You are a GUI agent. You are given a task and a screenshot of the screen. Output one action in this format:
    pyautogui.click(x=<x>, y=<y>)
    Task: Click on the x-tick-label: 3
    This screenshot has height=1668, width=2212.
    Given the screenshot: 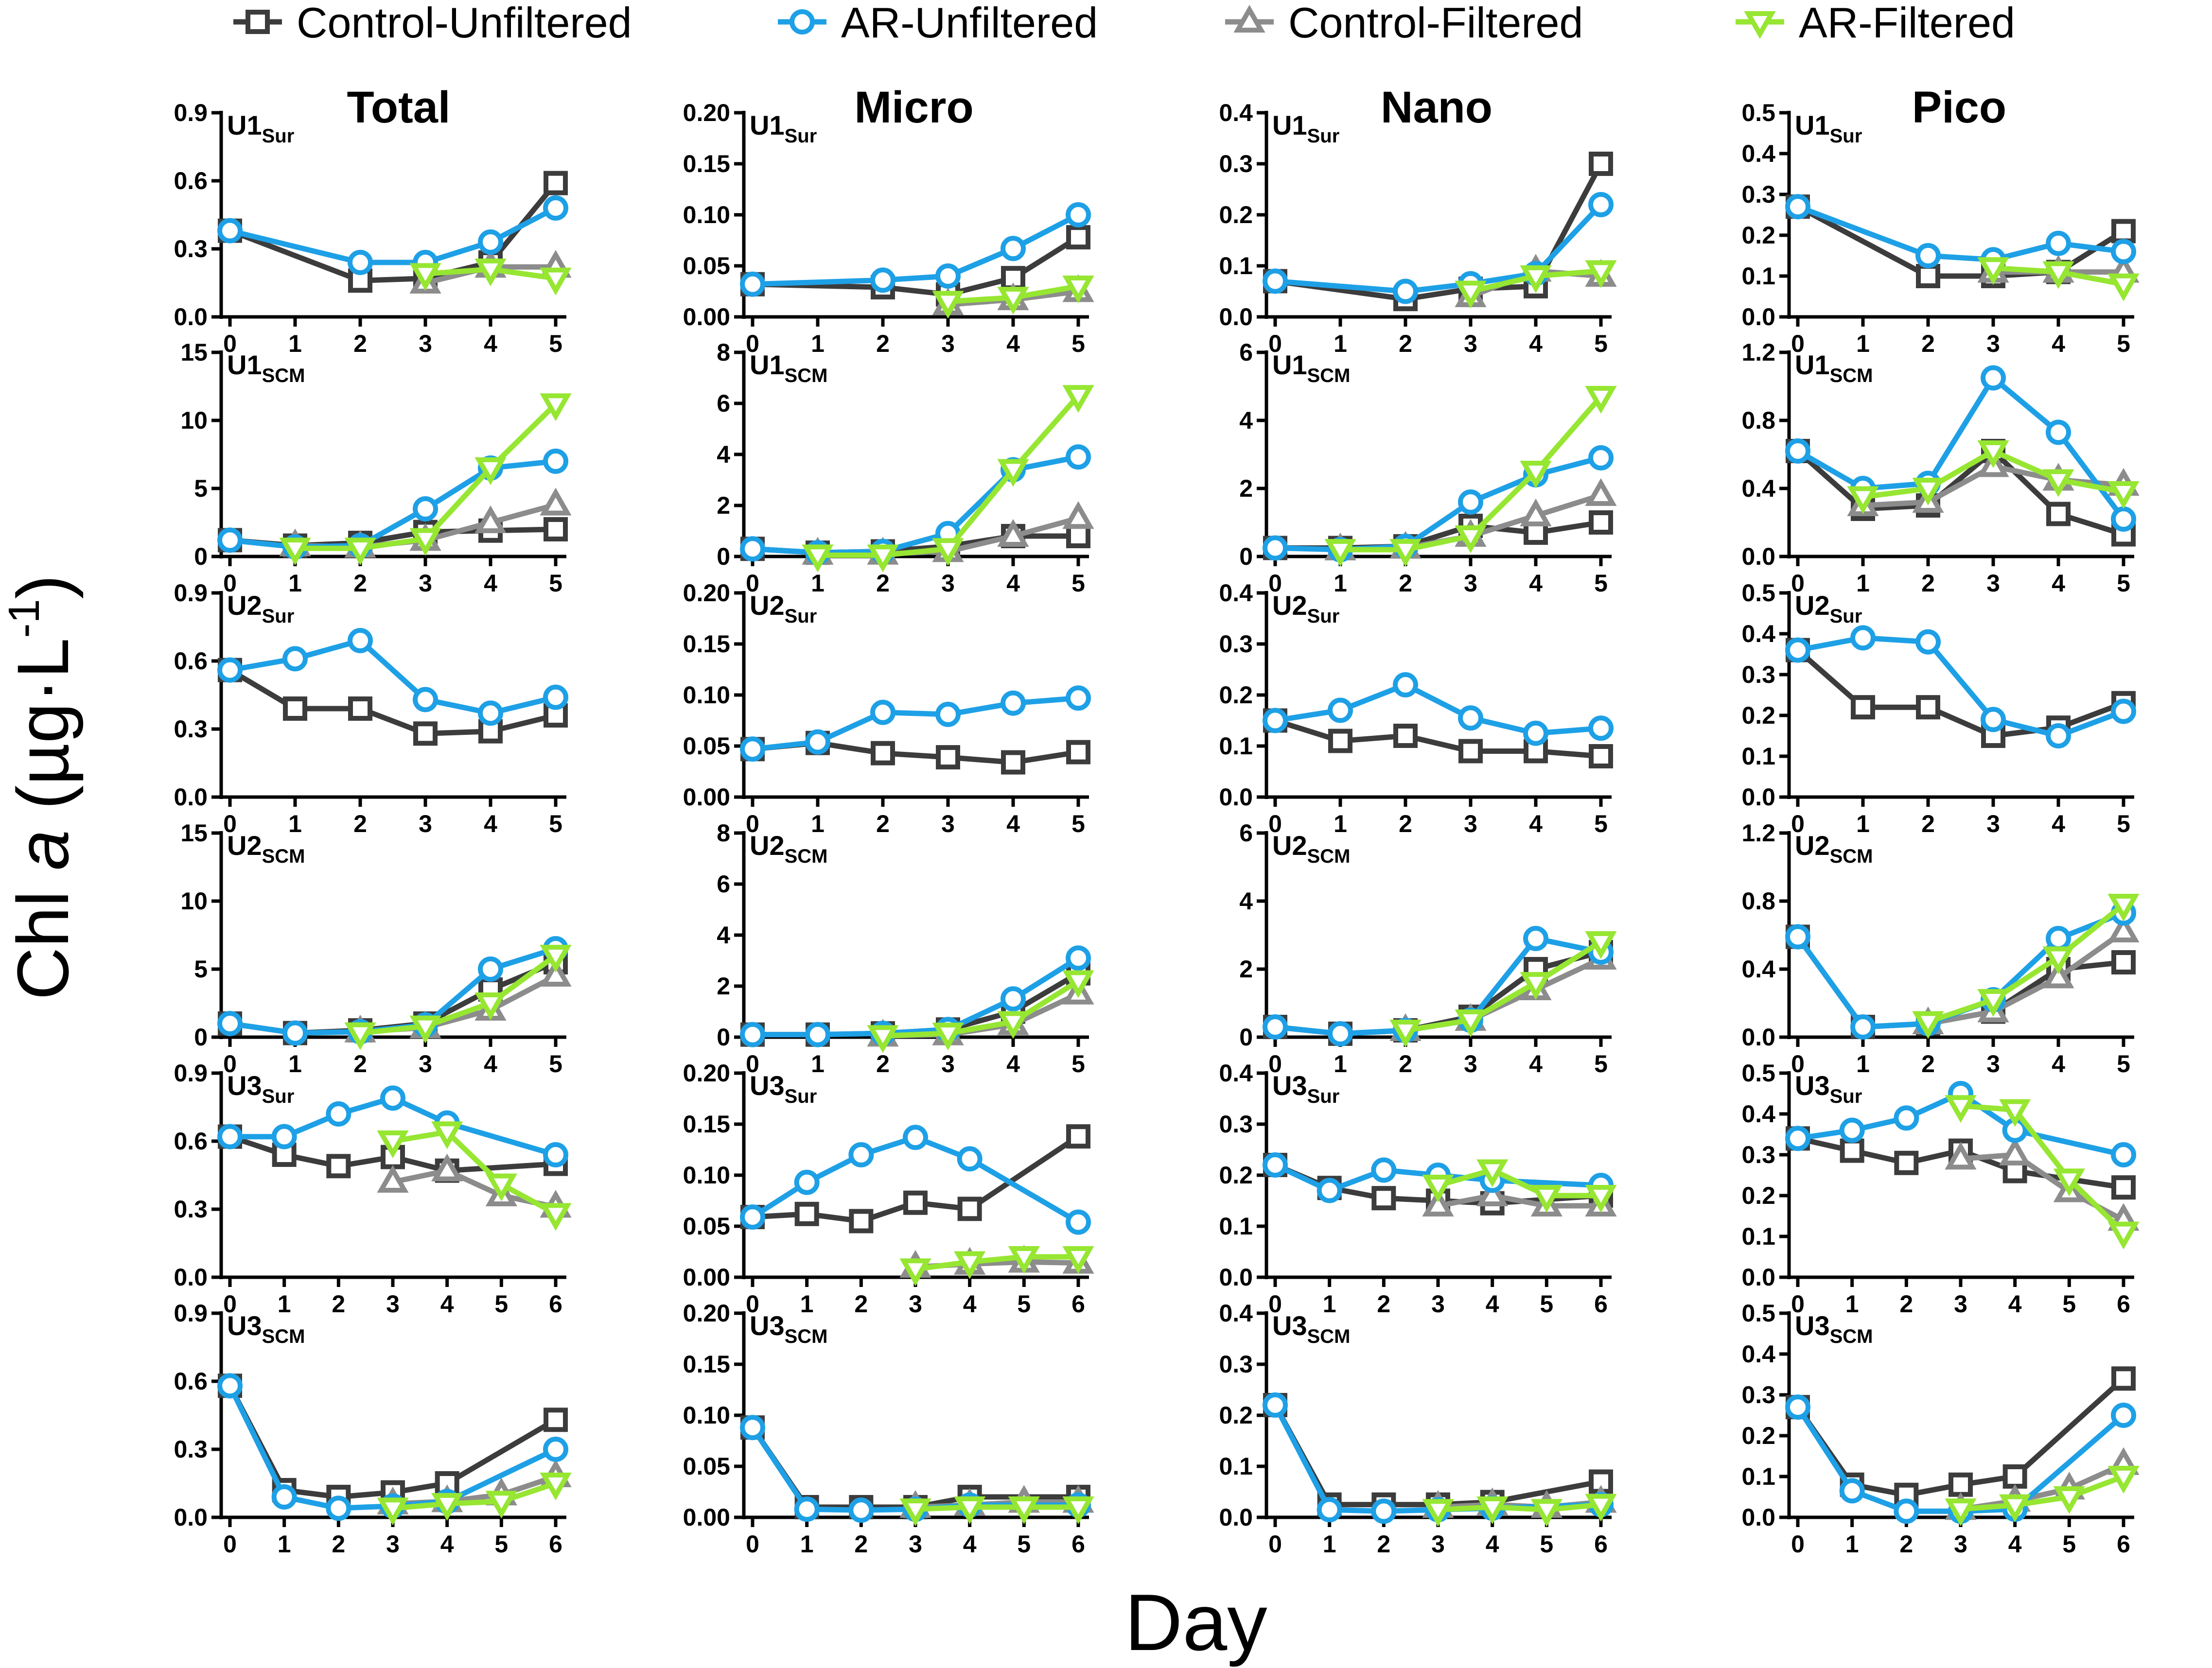 What is the action you would take?
    pyautogui.click(x=1470, y=1063)
    